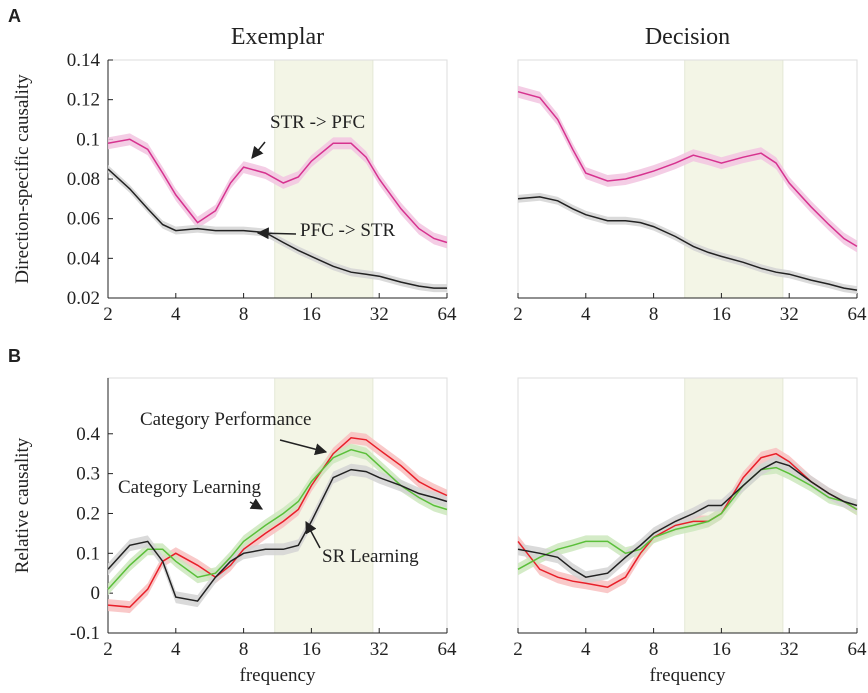 Image resolution: width=868 pixels, height=693 pixels. I want to click on annotation: PFC -> STR, so click(348, 230).